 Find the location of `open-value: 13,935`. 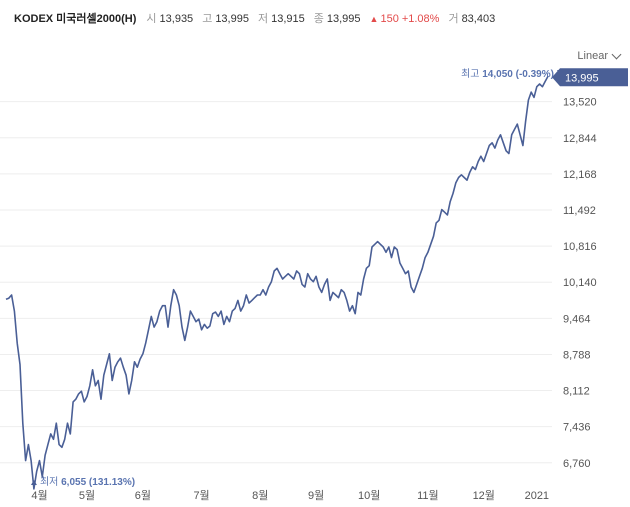

open-value: 13,935 is located at coordinates (176, 19).